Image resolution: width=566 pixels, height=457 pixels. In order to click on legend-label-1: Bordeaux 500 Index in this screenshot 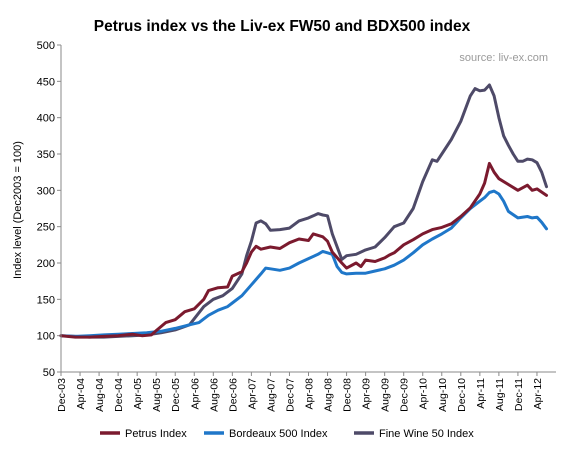, I will do `click(278, 434)`.